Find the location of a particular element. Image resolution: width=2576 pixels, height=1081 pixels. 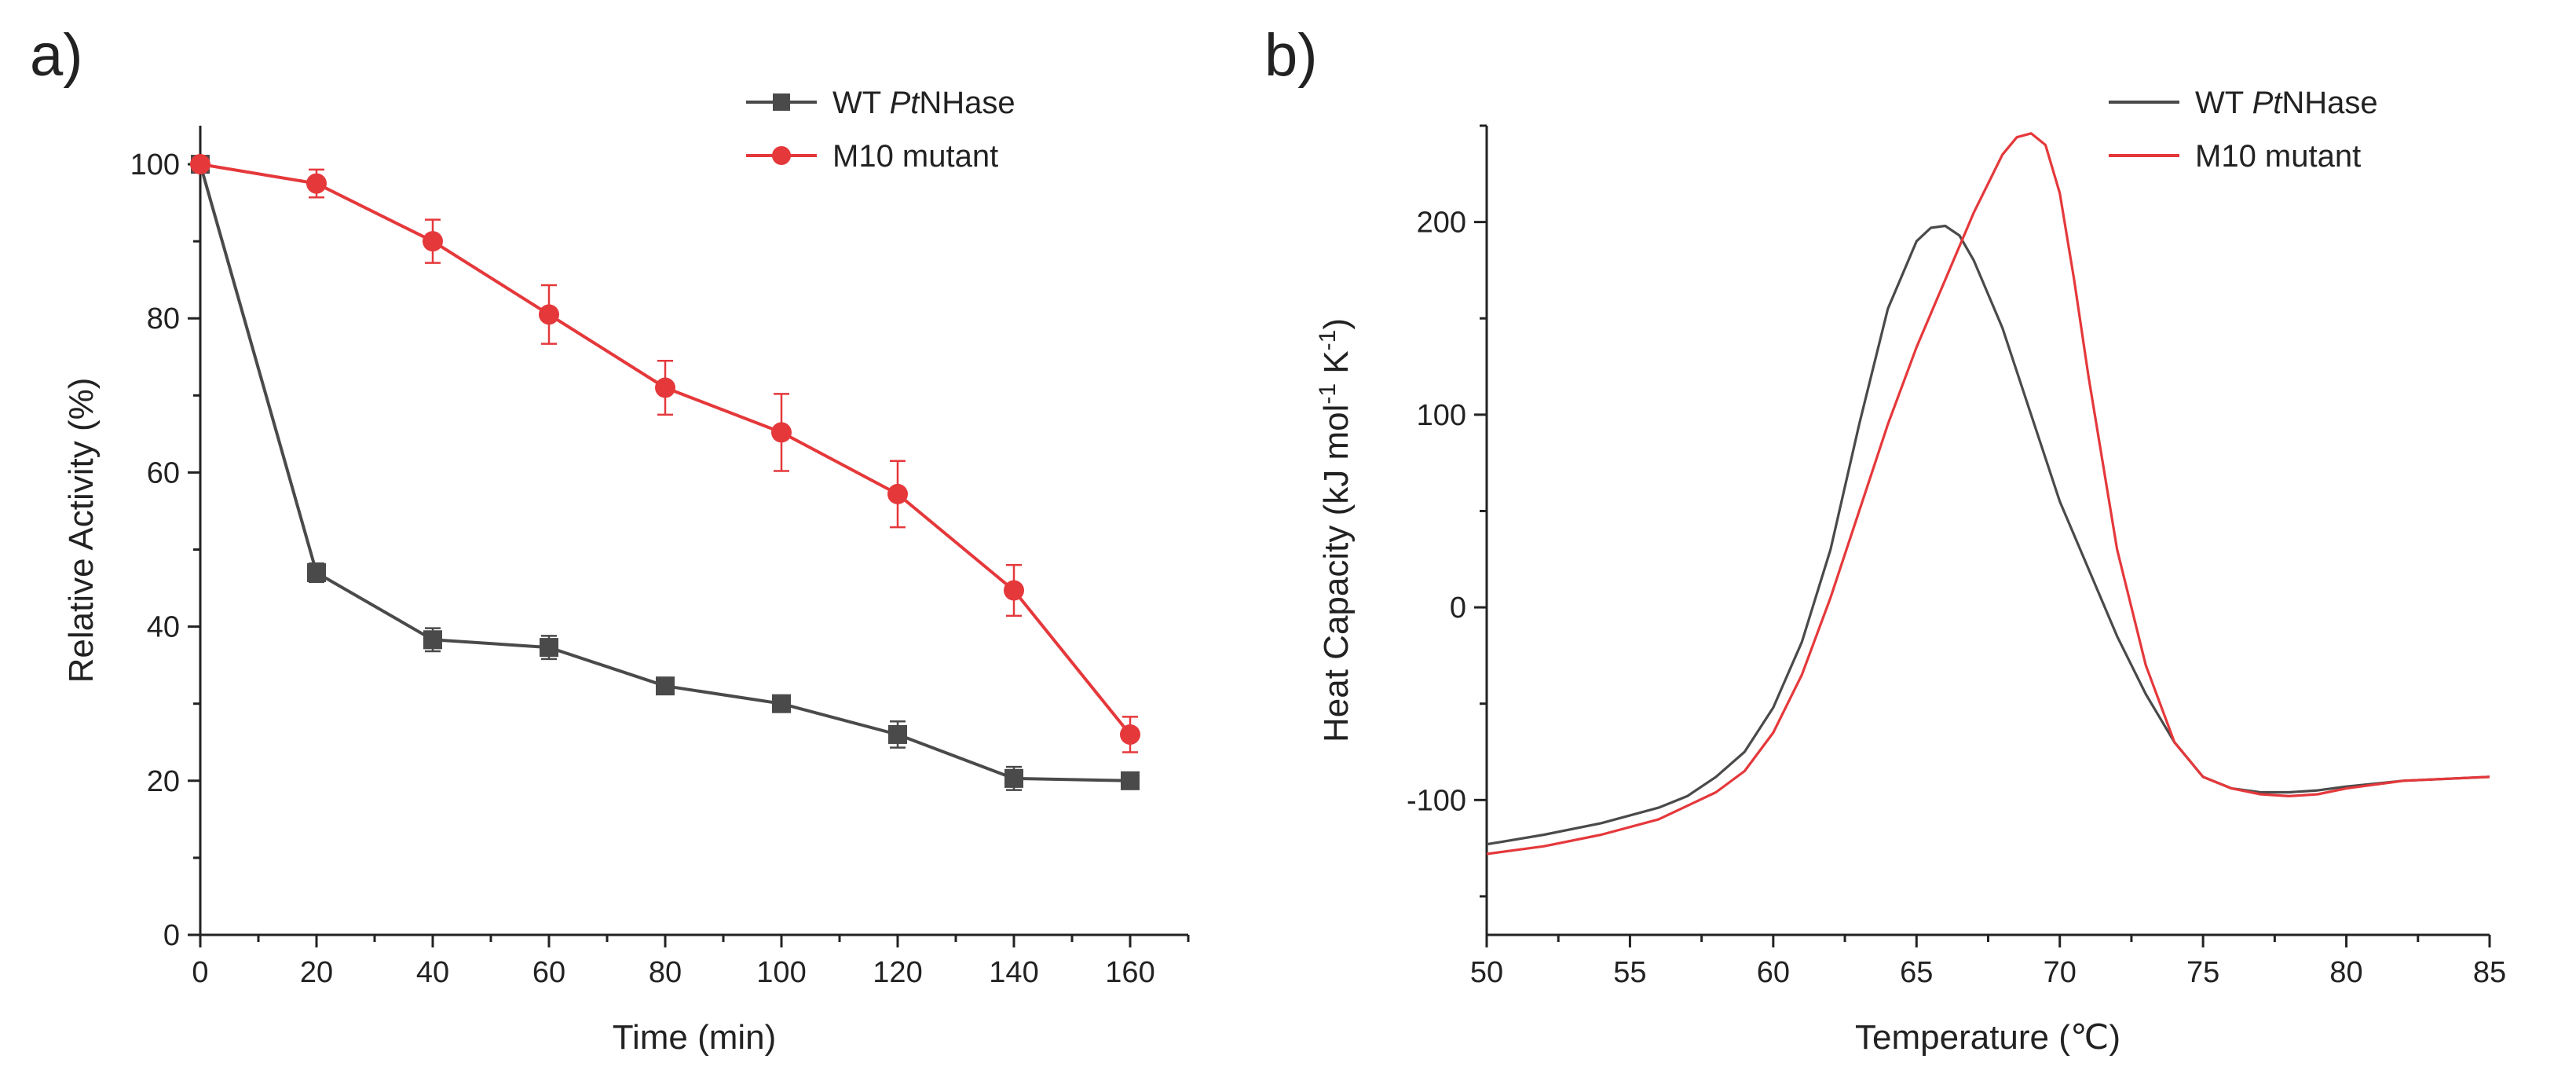

x-tick-label: 70 is located at coordinates (2061, 972).